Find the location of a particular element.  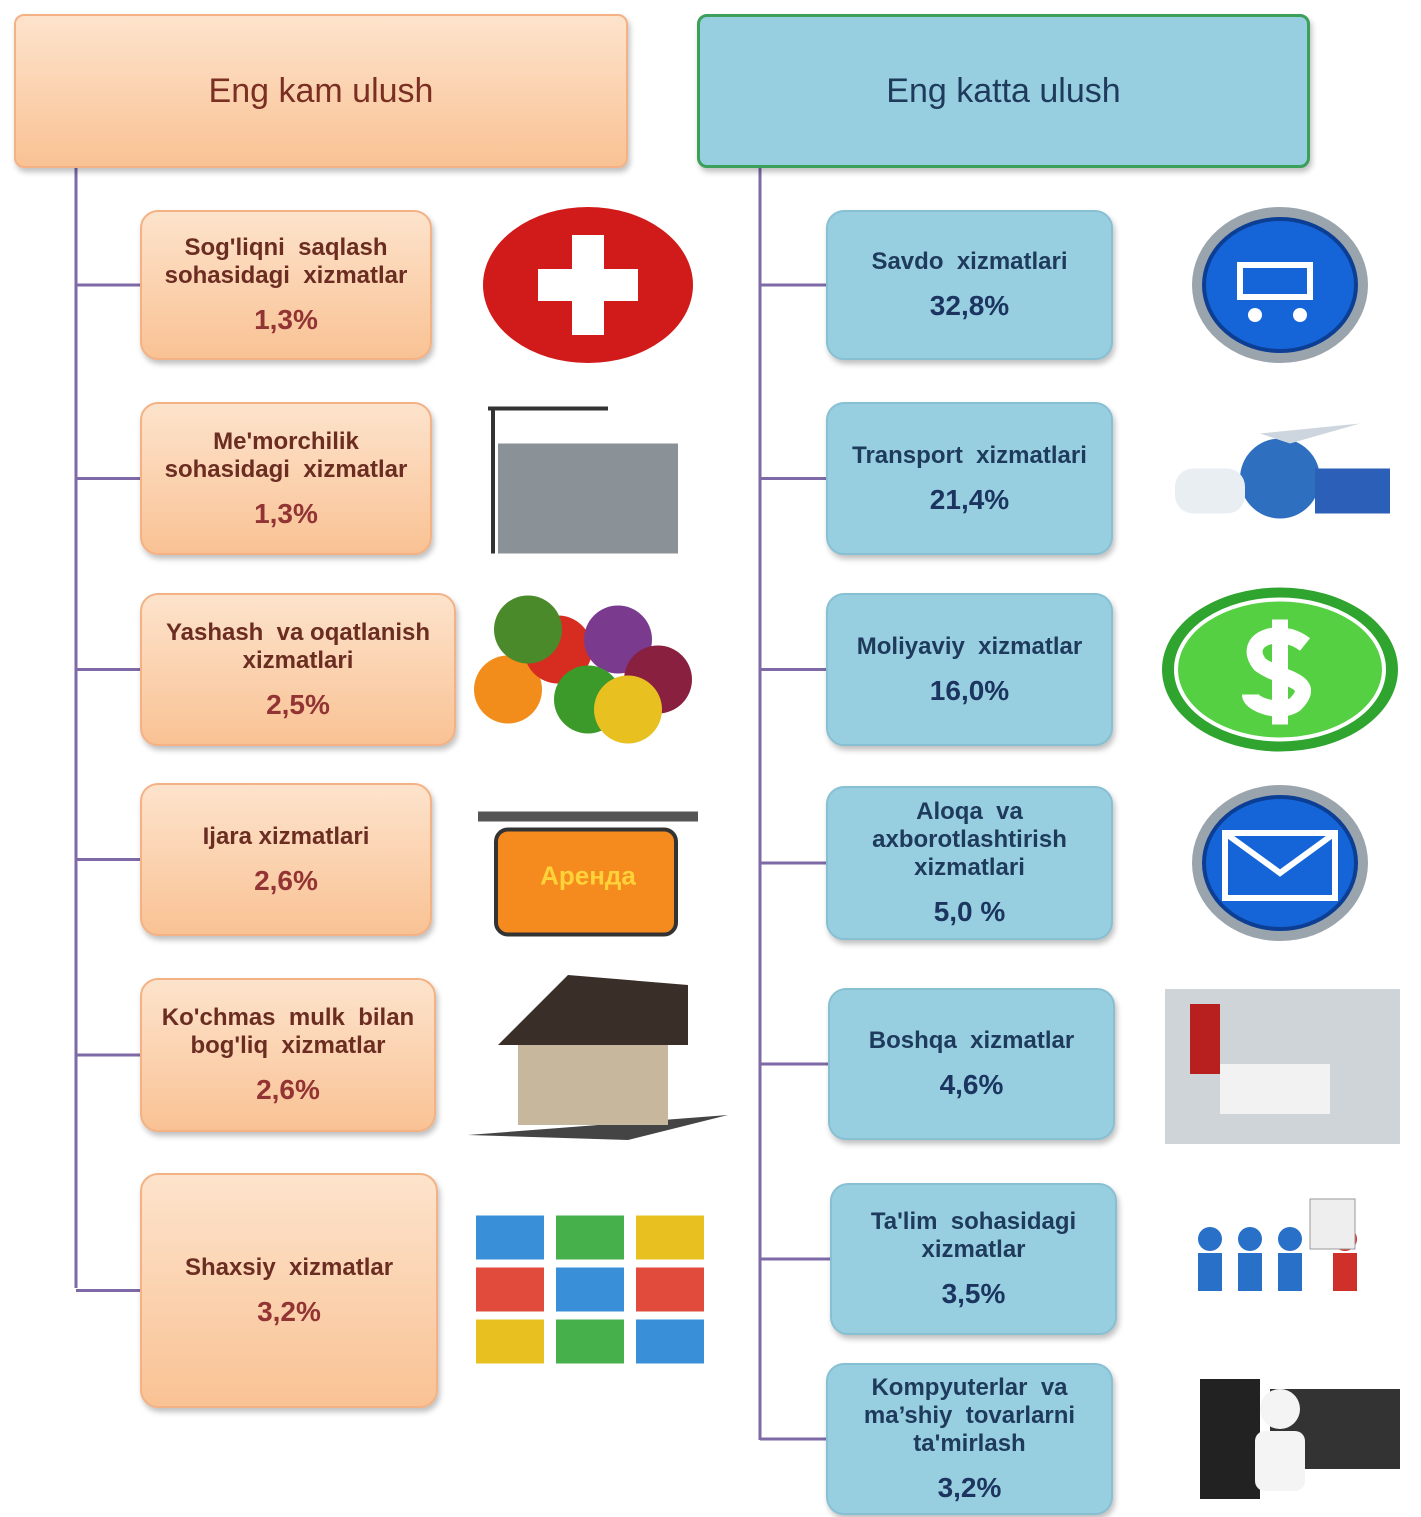

item-label: axborotlashtirish is located at coordinates (969, 839).